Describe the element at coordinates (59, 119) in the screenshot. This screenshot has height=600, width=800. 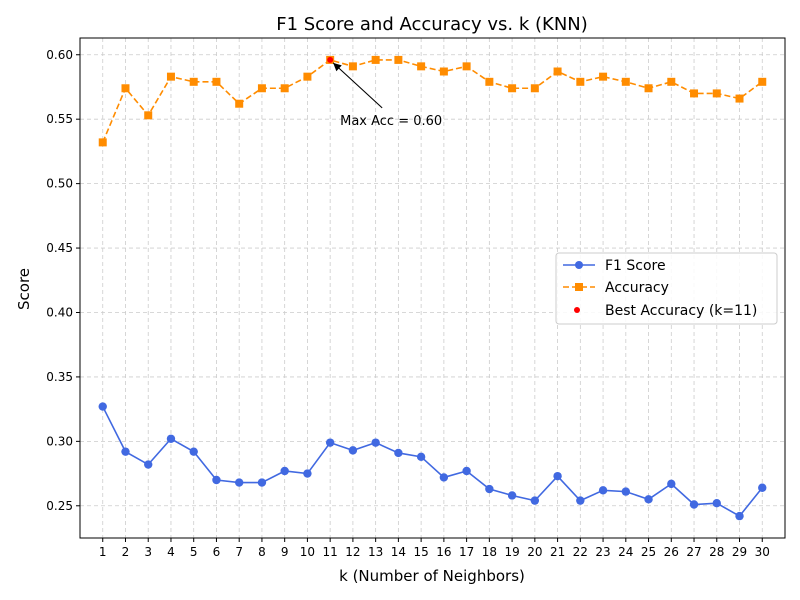
I see `y-tick-label: 0.55` at that location.